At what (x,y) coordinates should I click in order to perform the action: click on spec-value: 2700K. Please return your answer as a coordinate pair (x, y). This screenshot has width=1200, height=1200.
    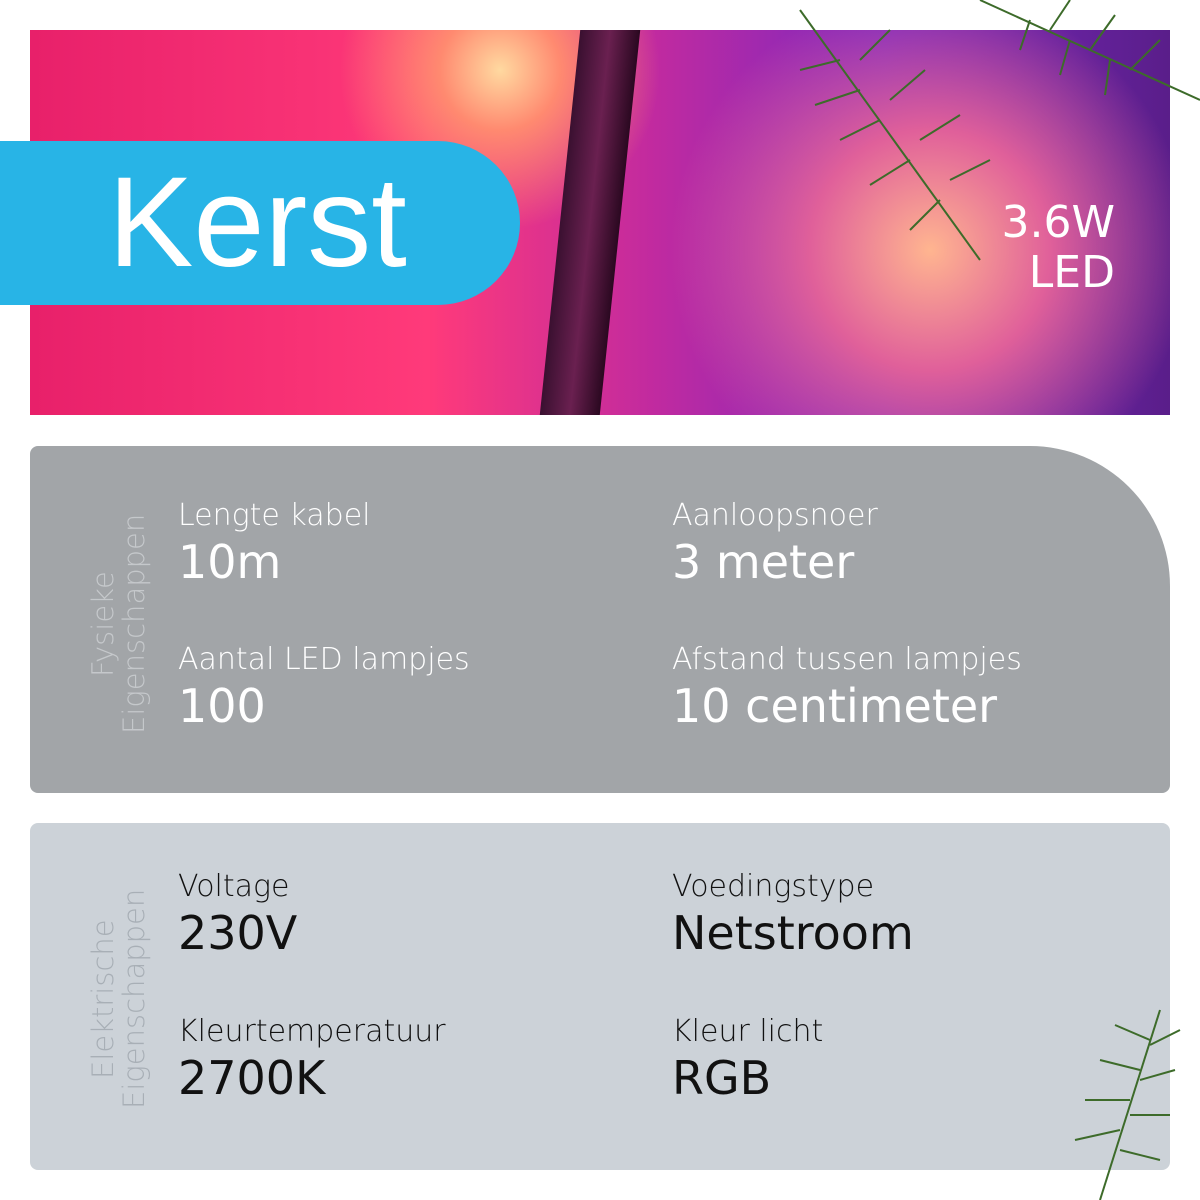
    Looking at the image, I should click on (252, 1078).